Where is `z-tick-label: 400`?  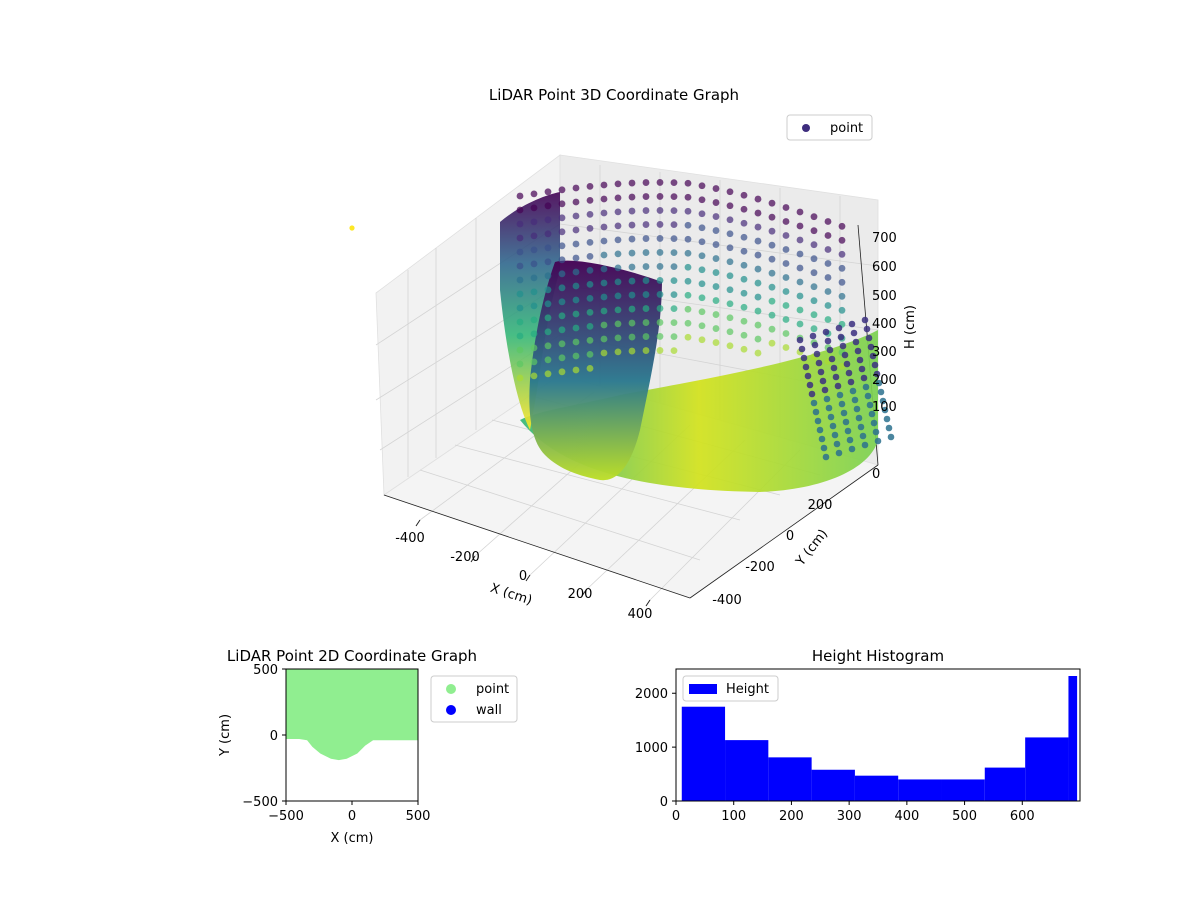 z-tick-label: 400 is located at coordinates (884, 324).